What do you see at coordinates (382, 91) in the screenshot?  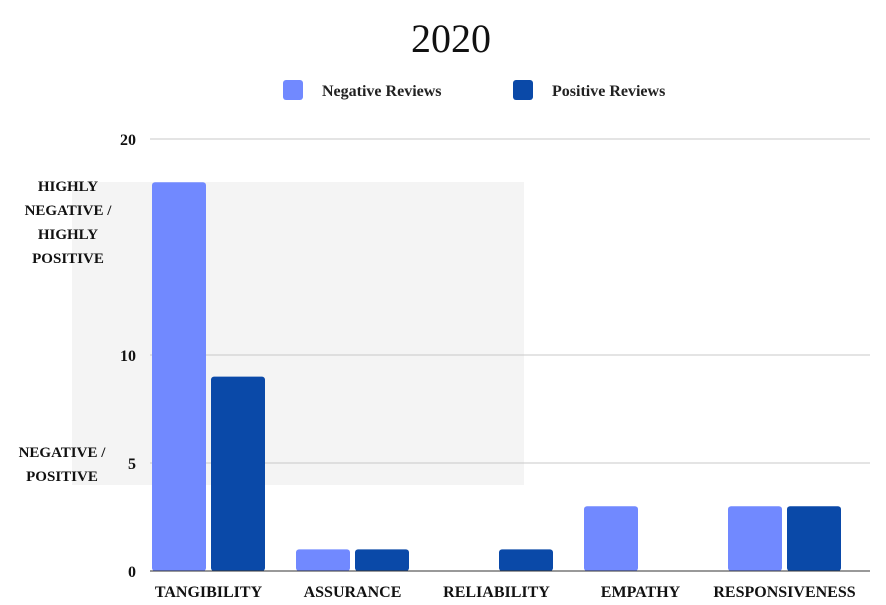 I see `legend-label: Negative Reviews` at bounding box center [382, 91].